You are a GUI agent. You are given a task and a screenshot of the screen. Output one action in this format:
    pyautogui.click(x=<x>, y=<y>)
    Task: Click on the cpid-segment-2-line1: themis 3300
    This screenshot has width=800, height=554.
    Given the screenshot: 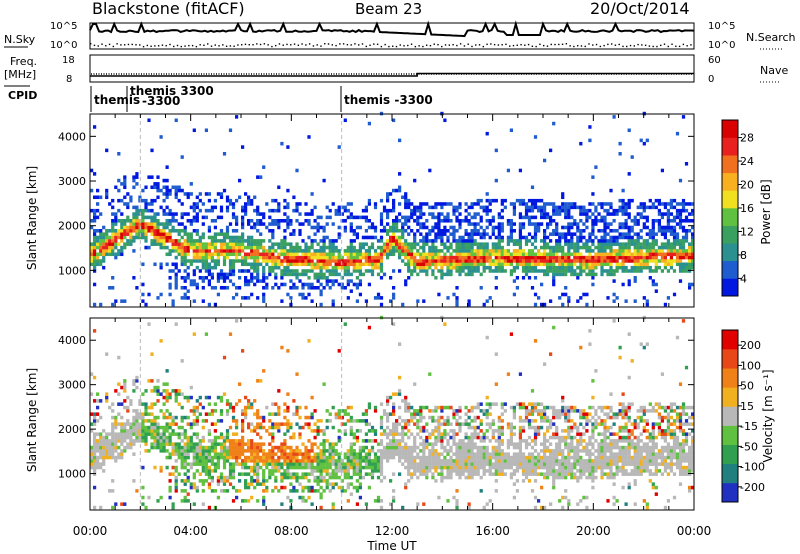 What is the action you would take?
    pyautogui.click(x=172, y=91)
    